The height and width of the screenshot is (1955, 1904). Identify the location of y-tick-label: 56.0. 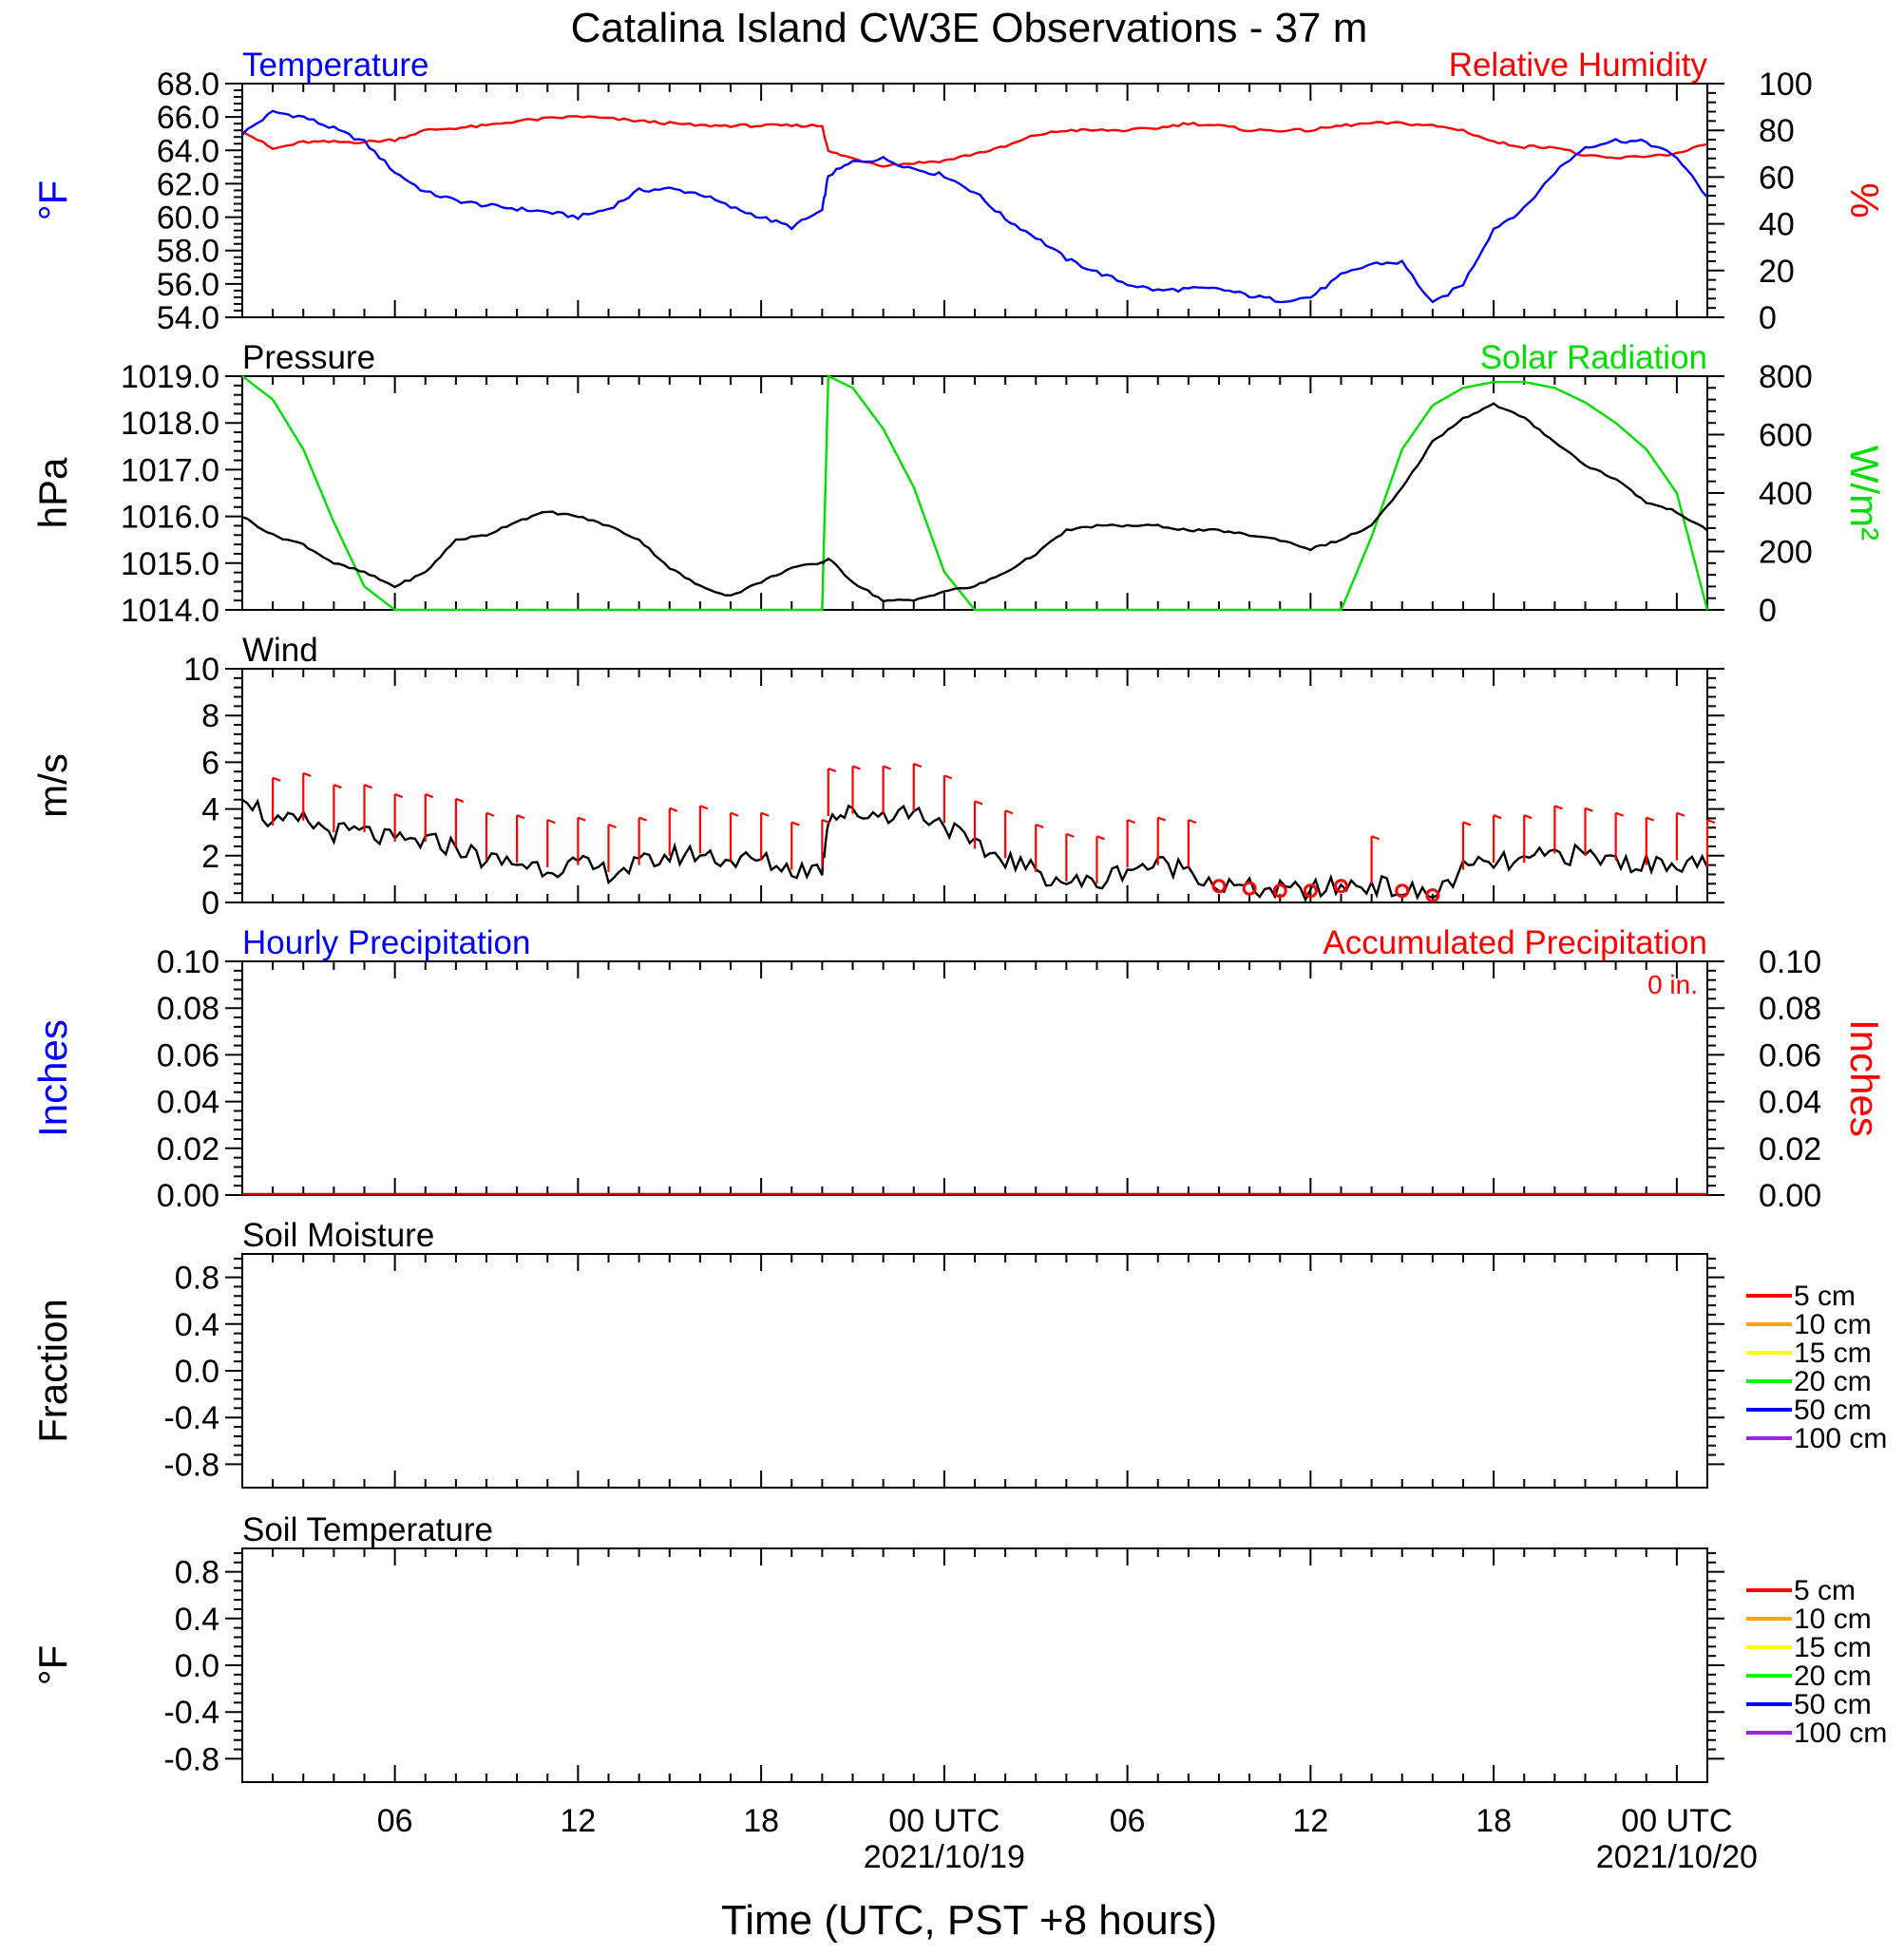
(188, 285).